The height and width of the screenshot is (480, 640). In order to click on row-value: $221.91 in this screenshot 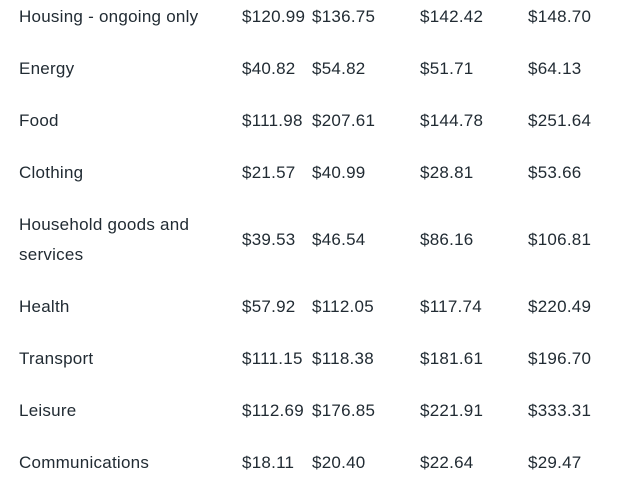, I will do `click(452, 410)`.